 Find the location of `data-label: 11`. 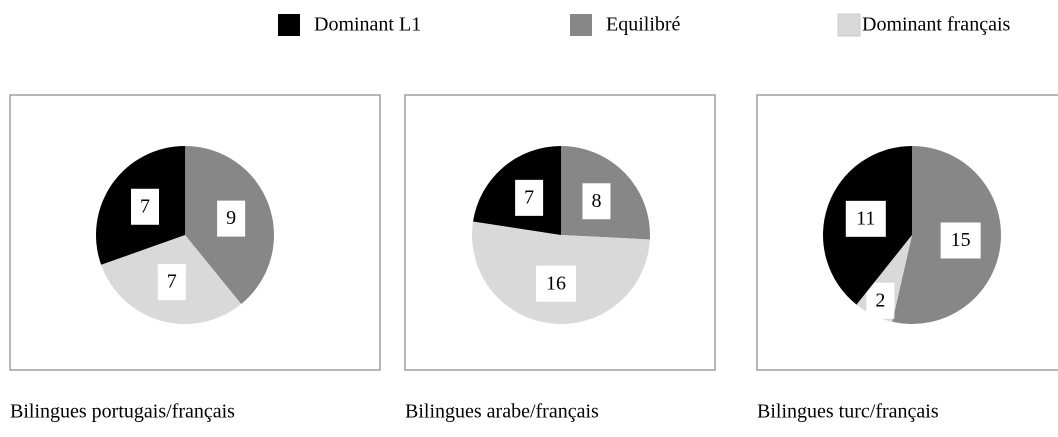

data-label: 11 is located at coordinates (865, 218).